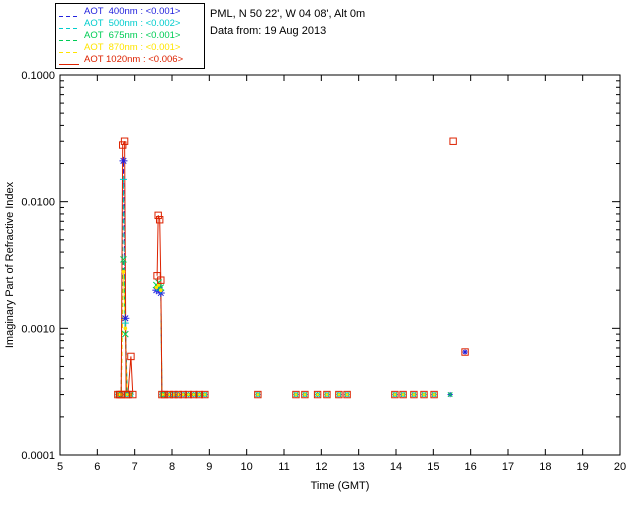 The width and height of the screenshot is (640, 512). I want to click on x-tick-label: 11, so click(283, 467).